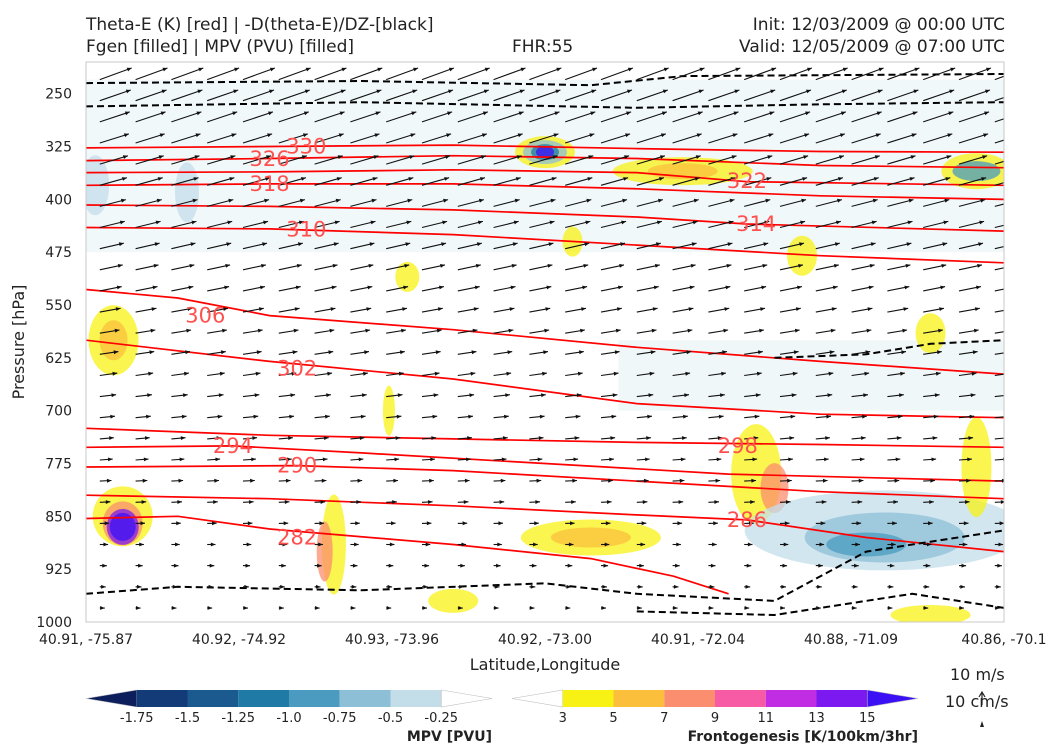  What do you see at coordinates (297, 368) in the screenshot?
I see `theta-e-contour-label: 302` at bounding box center [297, 368].